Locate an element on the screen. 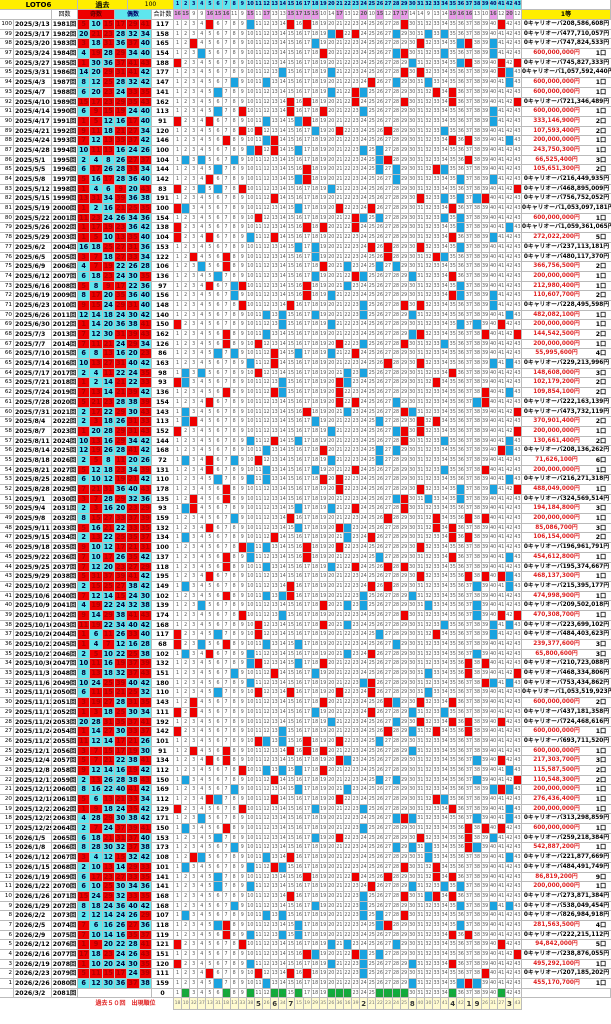  draw-sum: 151 is located at coordinates (162, 674).